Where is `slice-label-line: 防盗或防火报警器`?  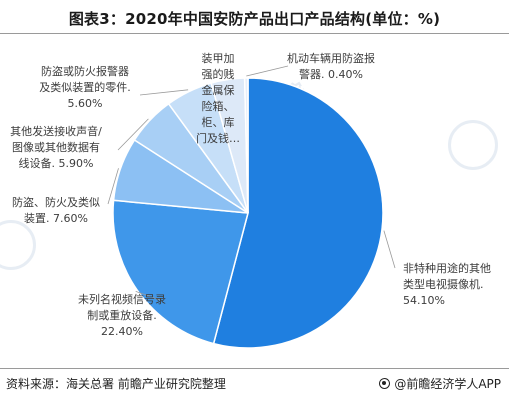 slice-label-line: 防盗或防火报警器 is located at coordinates (85, 71).